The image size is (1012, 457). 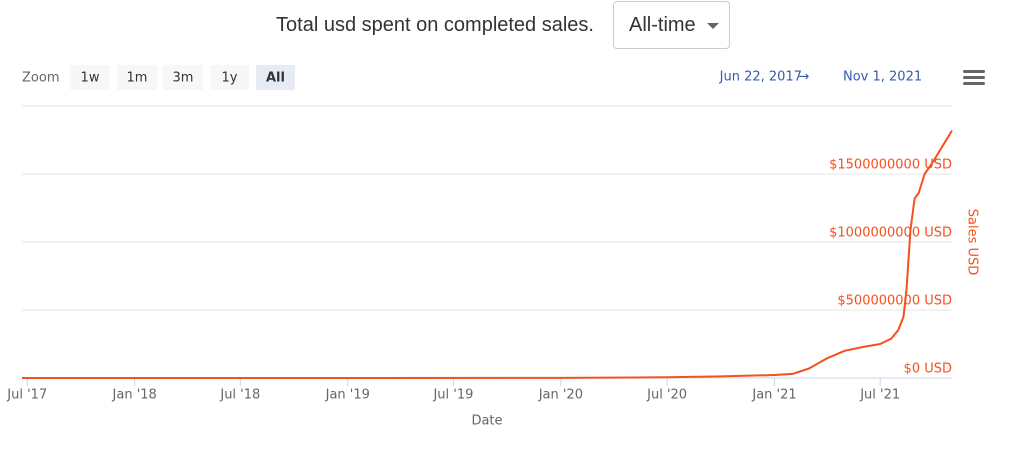 What do you see at coordinates (773, 395) in the screenshot?
I see `x-tick-label: Jan '21` at bounding box center [773, 395].